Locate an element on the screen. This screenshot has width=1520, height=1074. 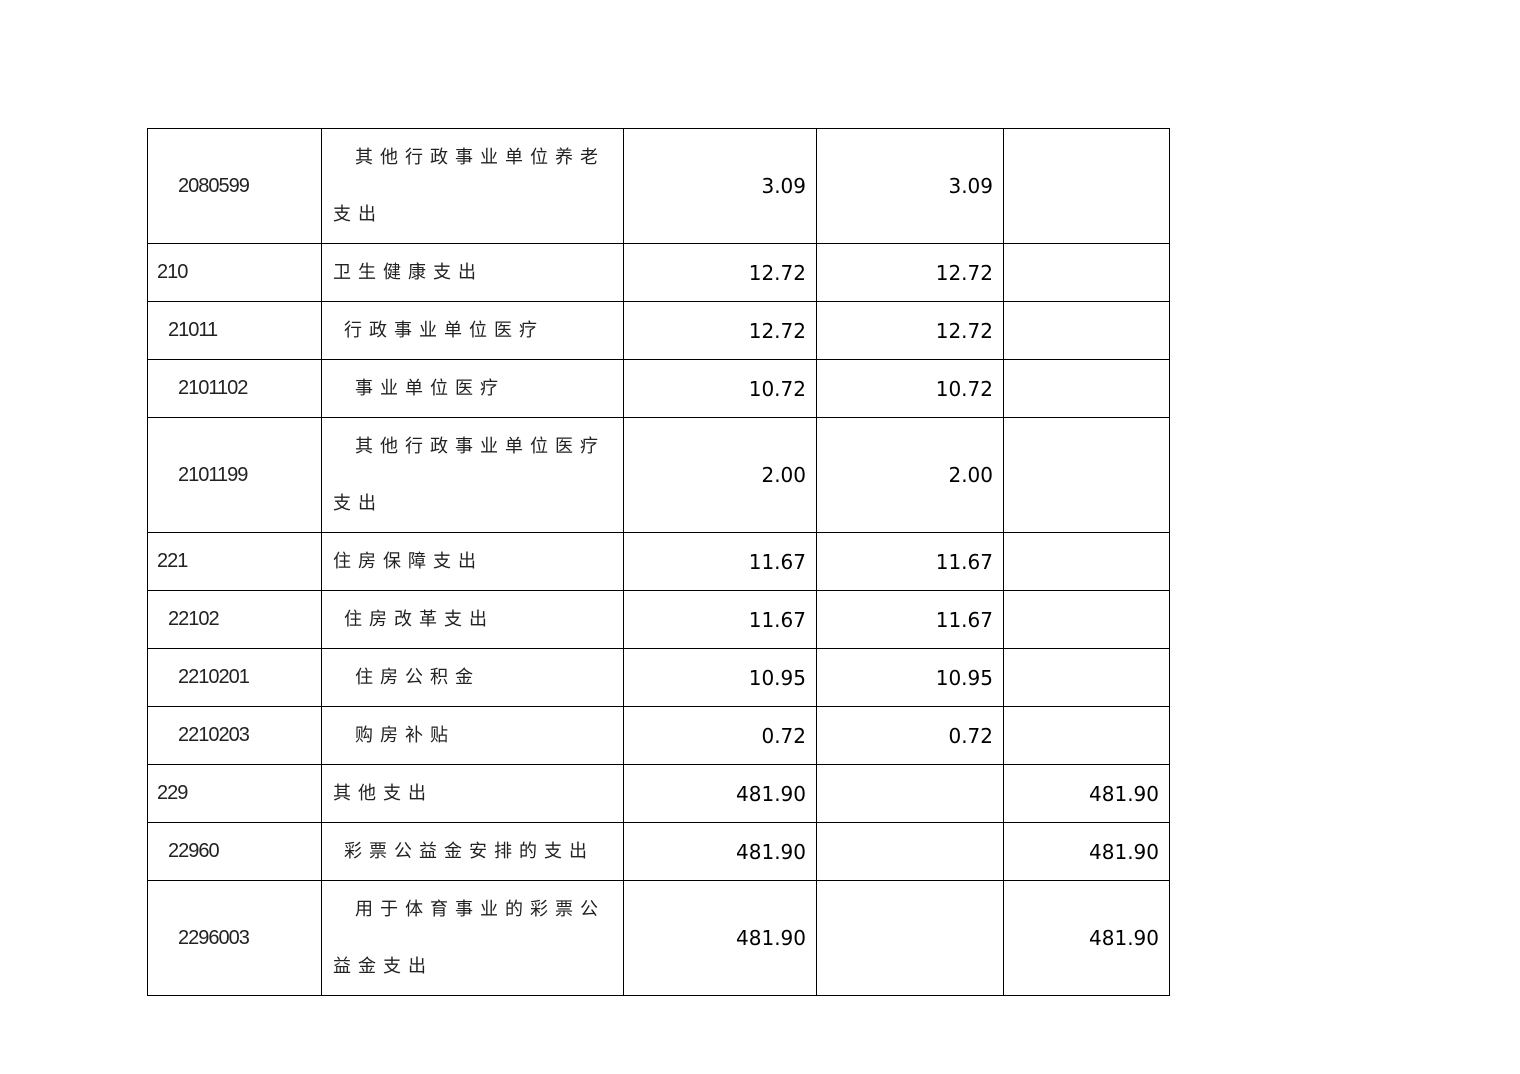
name-cell: 其他支出 is located at coordinates (472, 793).